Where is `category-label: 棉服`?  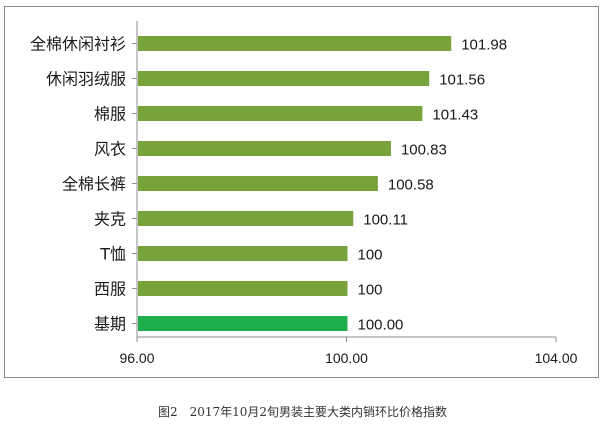 category-label: 棉服 is located at coordinates (110, 114).